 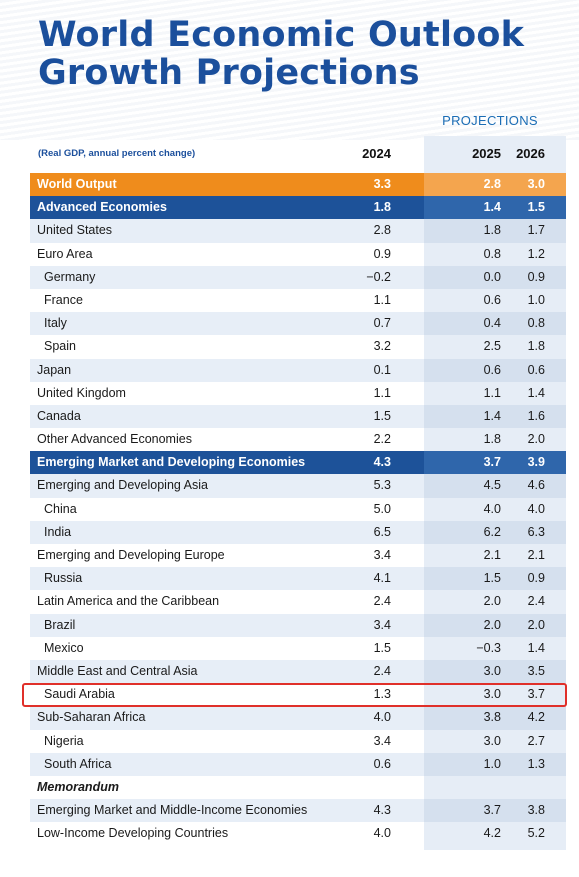 What do you see at coordinates (78, 763) in the screenshot?
I see `row-label: South Africa` at bounding box center [78, 763].